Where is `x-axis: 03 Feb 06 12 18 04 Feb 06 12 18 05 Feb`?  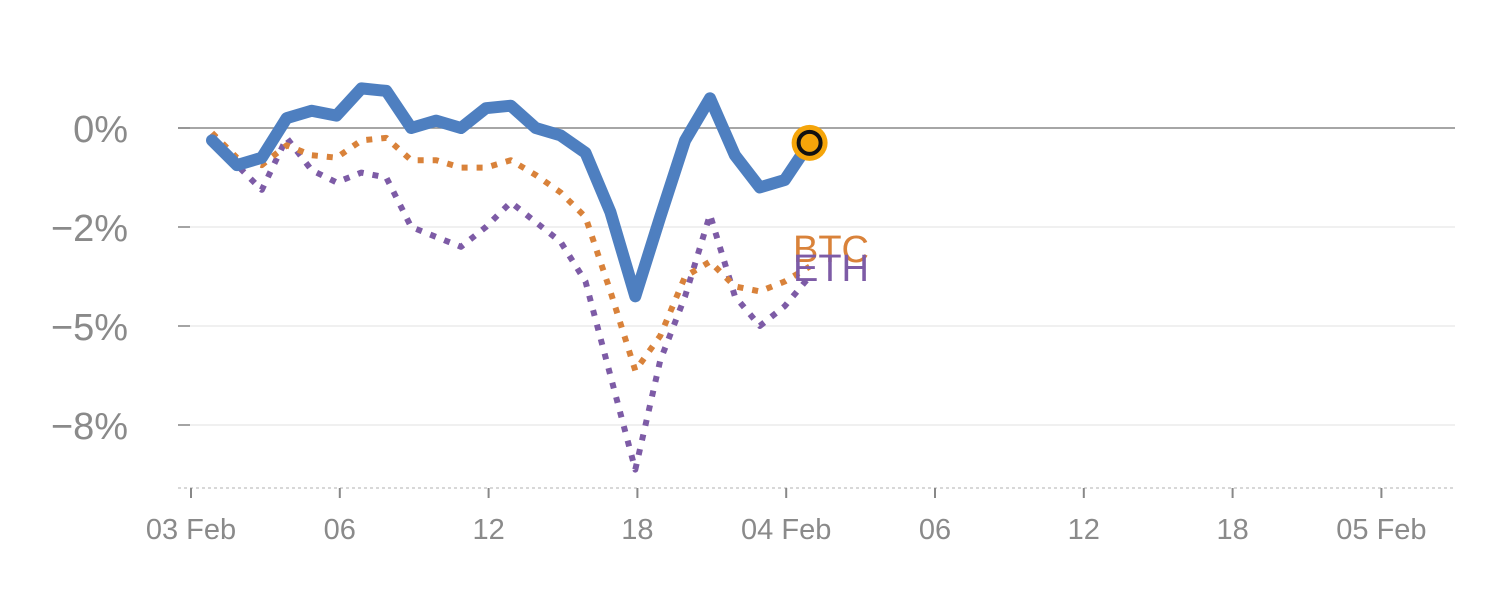
x-axis: 03 Feb 06 12 18 04 Feb 06 12 18 05 Feb is located at coordinates (800, 516).